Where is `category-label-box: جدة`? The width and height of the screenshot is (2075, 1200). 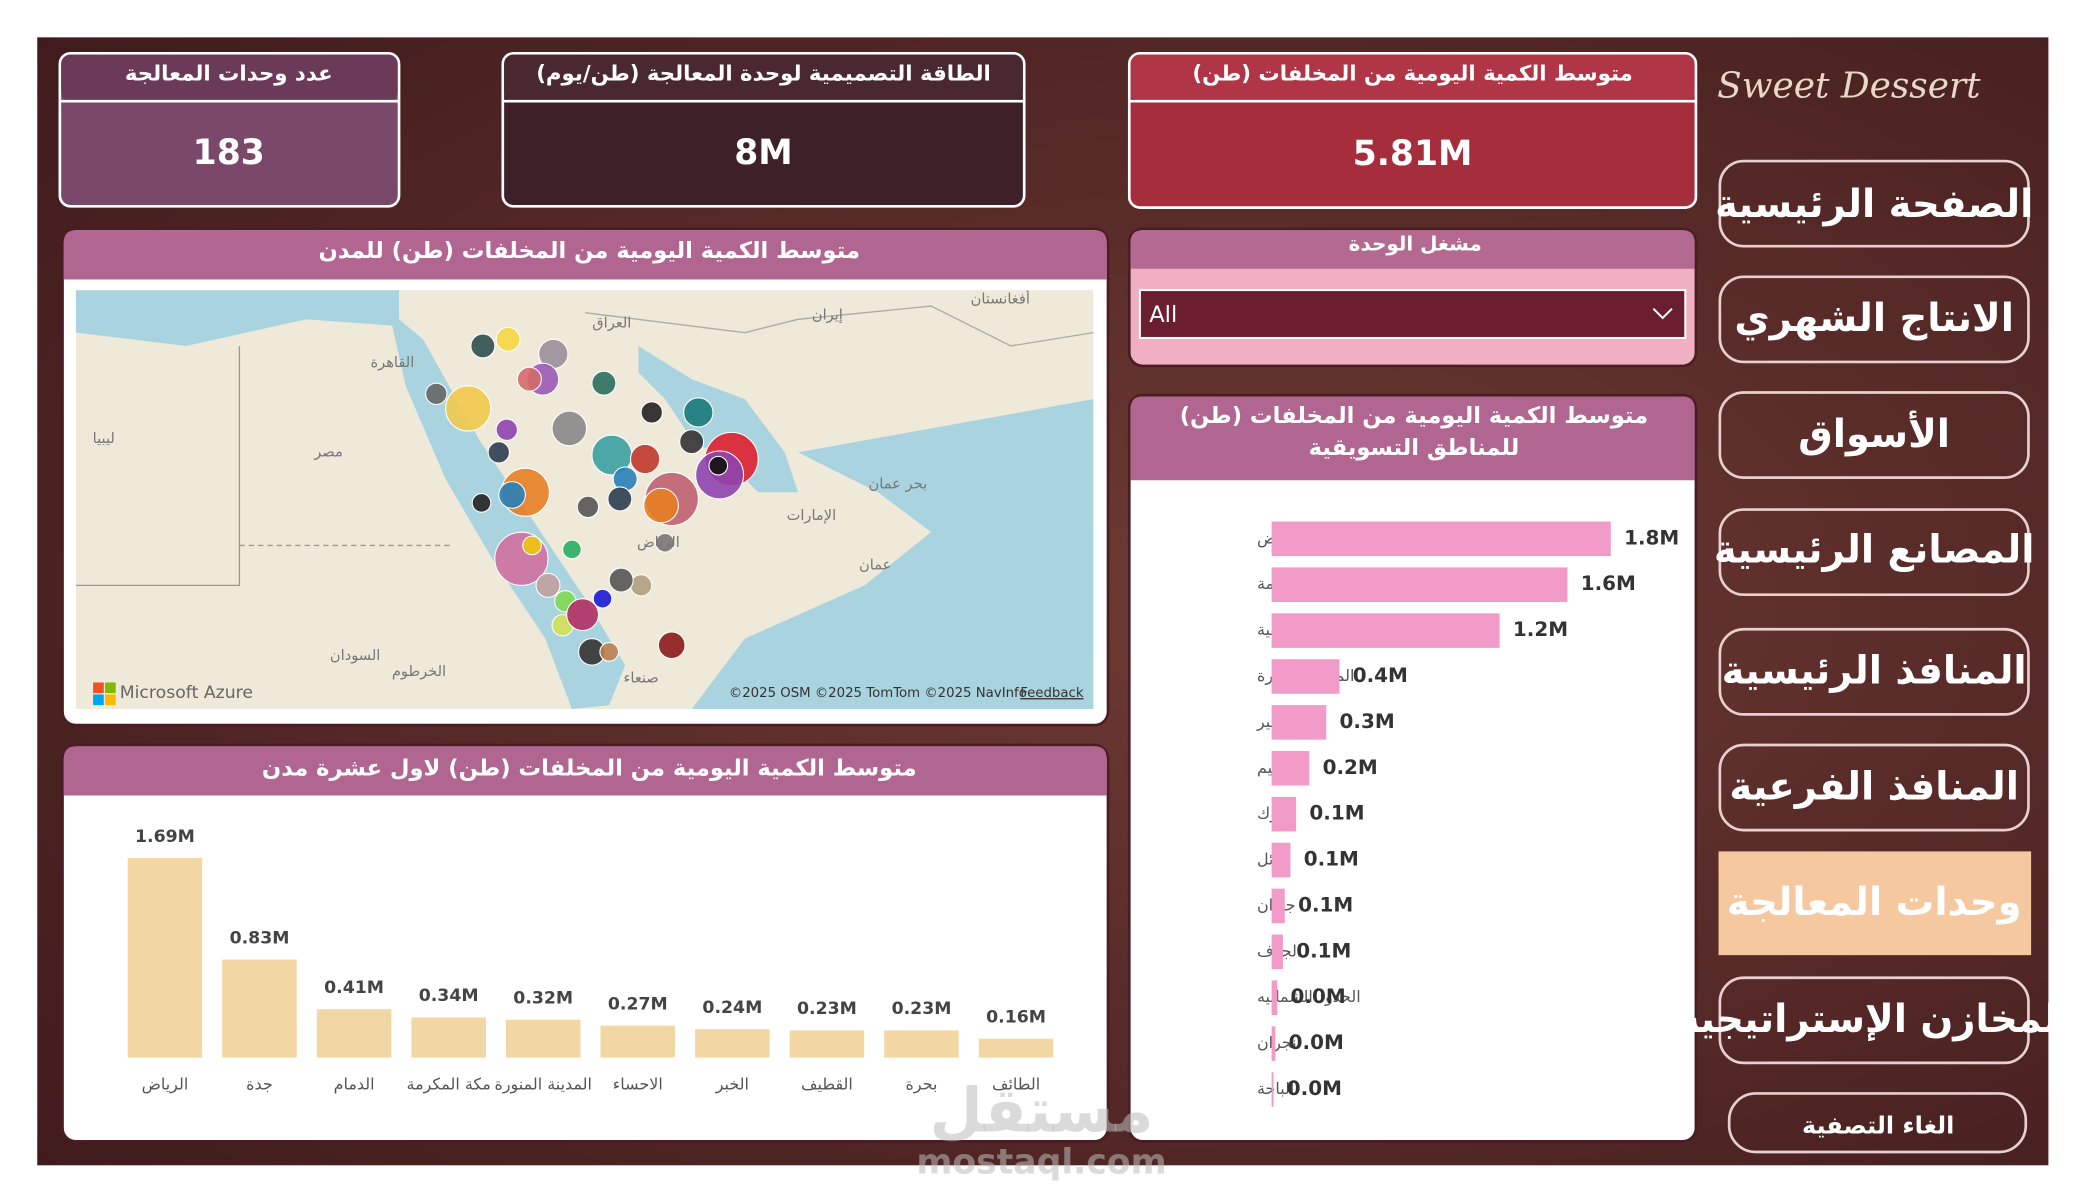 category-label-box: جدة is located at coordinates (259, 1084).